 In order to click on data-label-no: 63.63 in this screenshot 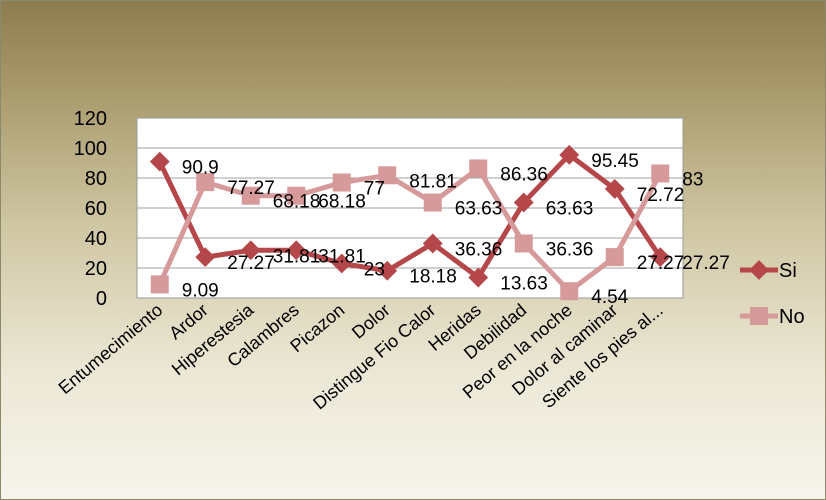, I will do `click(479, 209)`.